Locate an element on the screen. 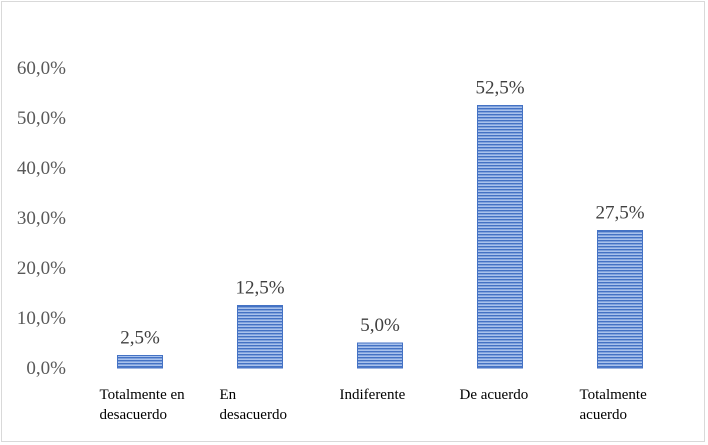 This screenshot has width=708, height=445. data-label-2: 12,5% is located at coordinates (259, 288).